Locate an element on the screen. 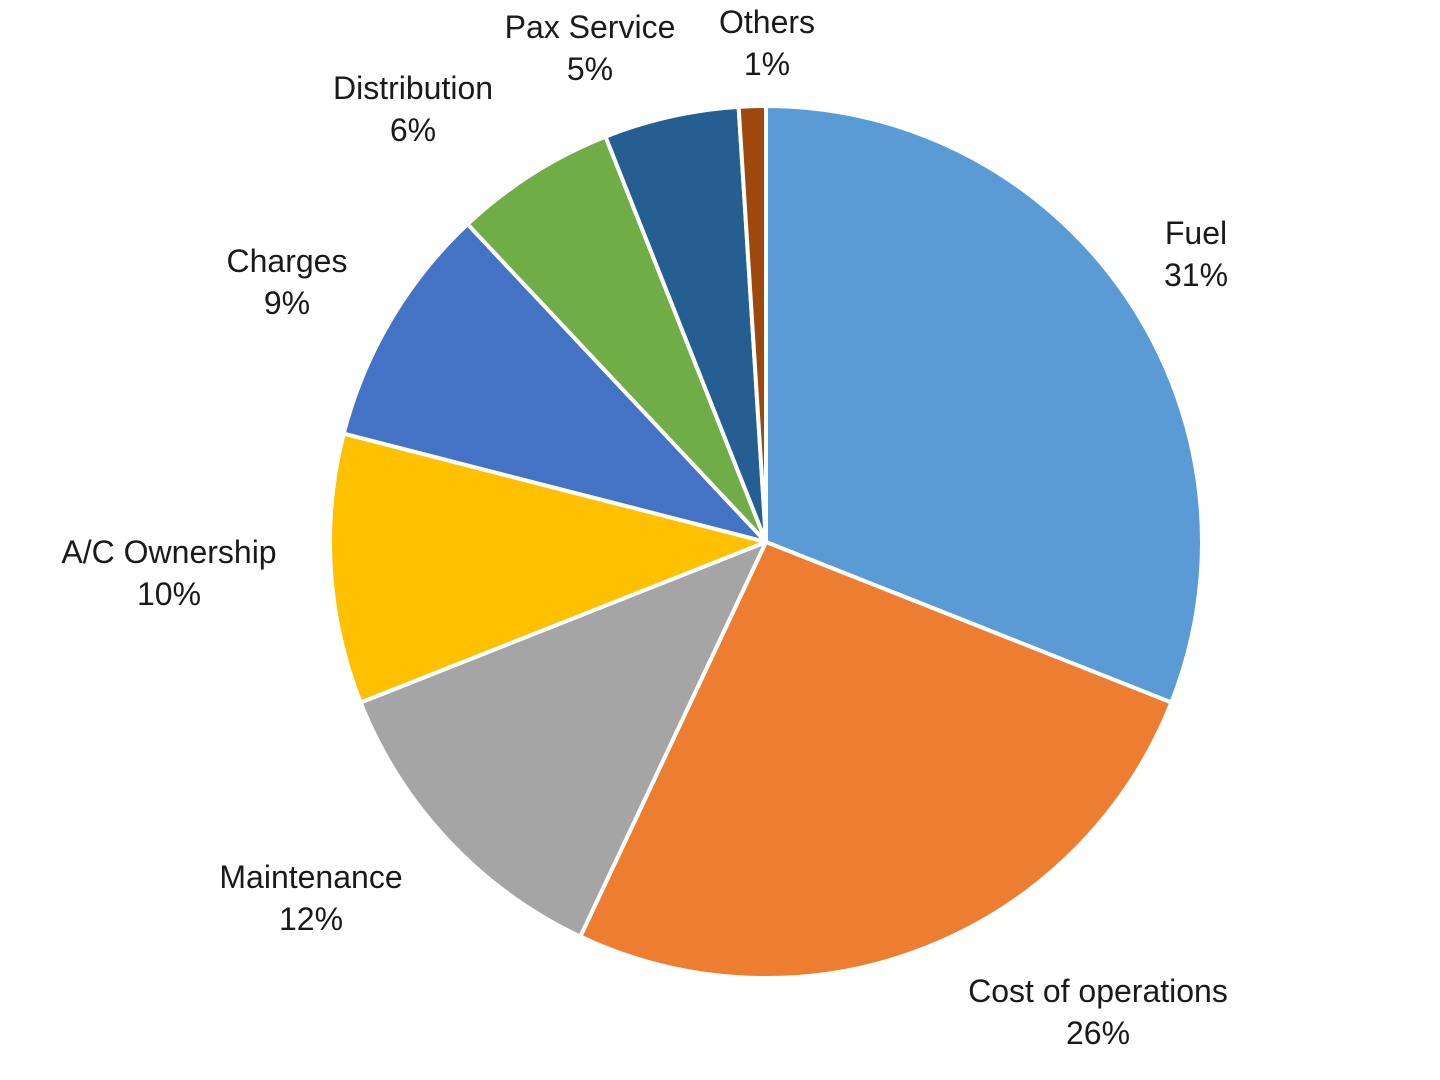 The width and height of the screenshot is (1440, 1080). pie-slice-charges is located at coordinates (554, 383).